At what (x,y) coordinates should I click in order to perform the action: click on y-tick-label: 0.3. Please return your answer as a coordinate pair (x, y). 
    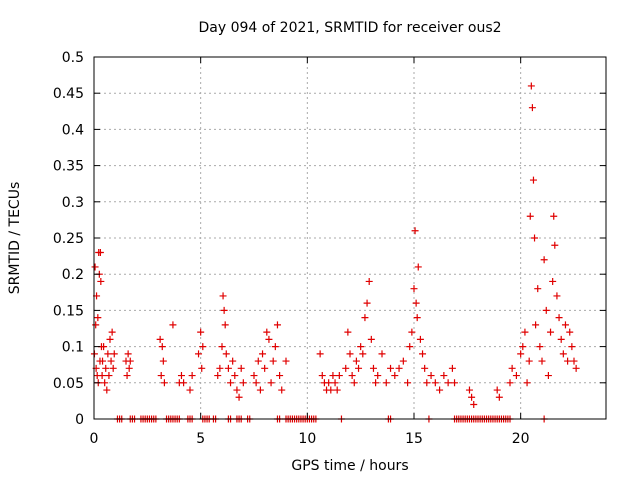
    Looking at the image, I should click on (73, 203).